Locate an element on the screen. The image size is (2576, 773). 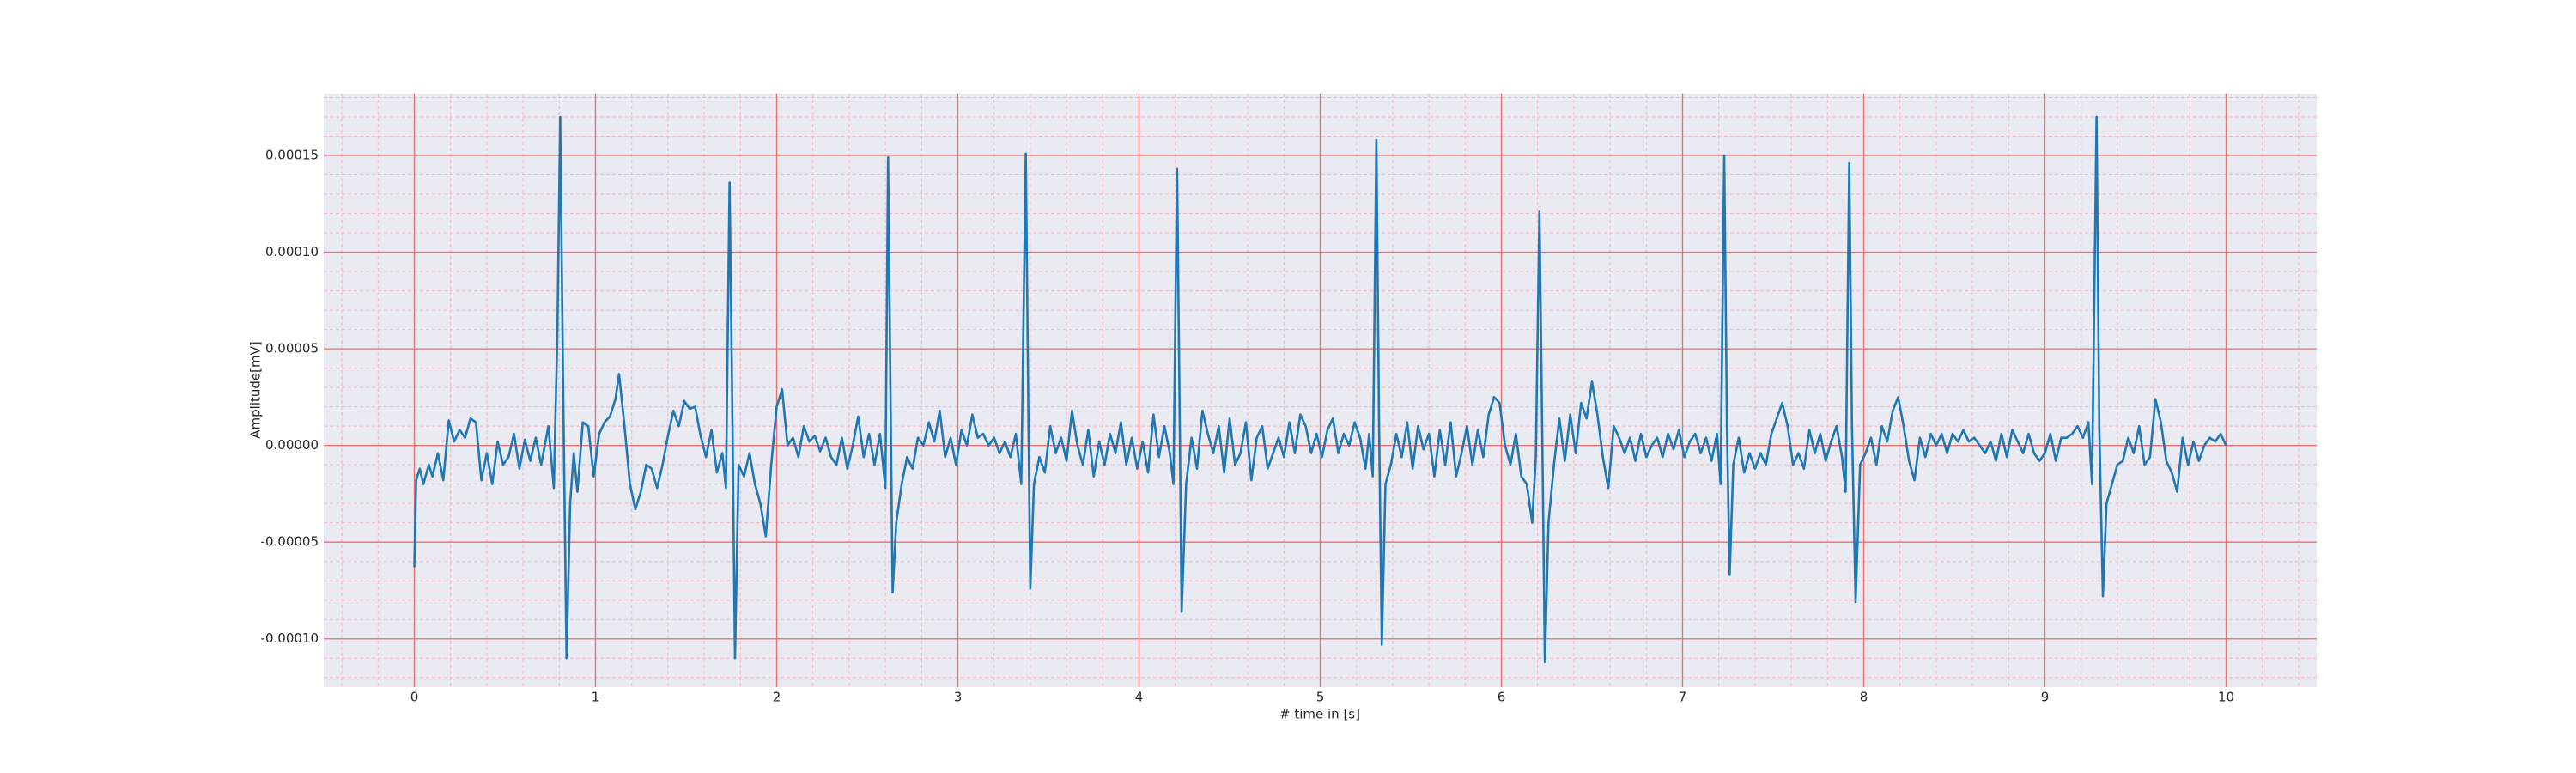
x-tick-label: 9 is located at coordinates (2046, 697).